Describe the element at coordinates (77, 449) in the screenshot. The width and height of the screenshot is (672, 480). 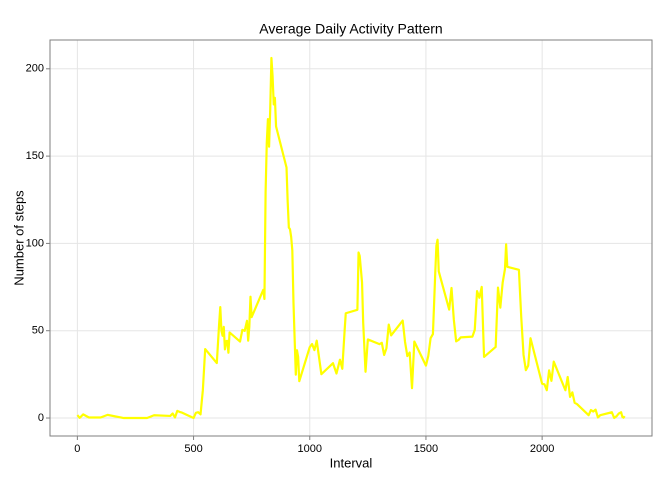
I see `x-tick-label: 0` at that location.